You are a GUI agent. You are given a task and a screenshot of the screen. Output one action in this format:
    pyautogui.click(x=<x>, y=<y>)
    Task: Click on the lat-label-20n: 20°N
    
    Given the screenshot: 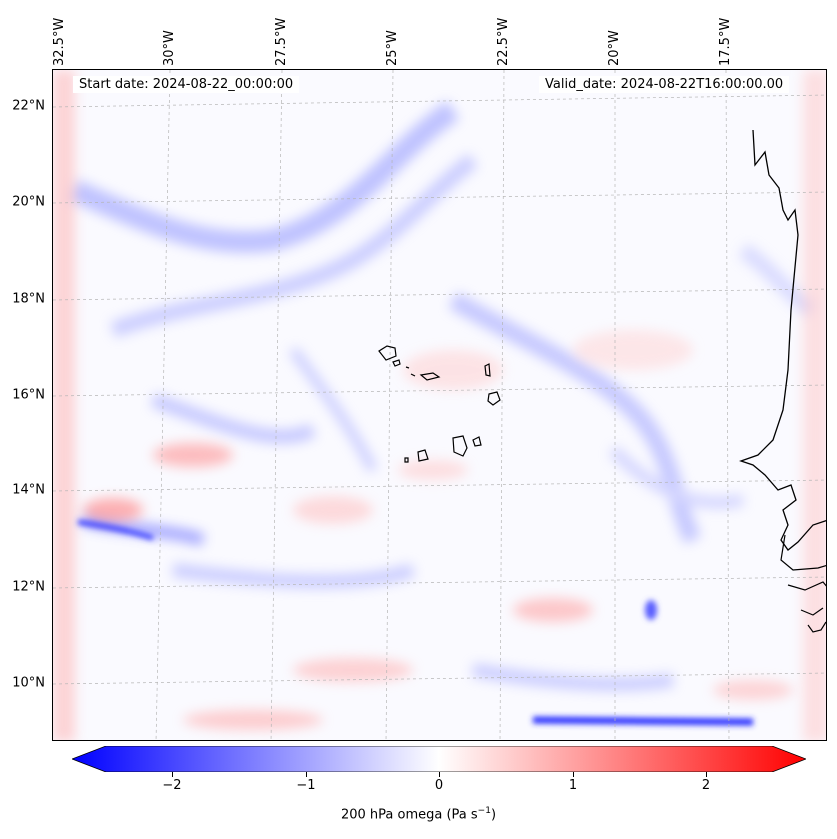 What is the action you would take?
    pyautogui.click(x=28, y=202)
    